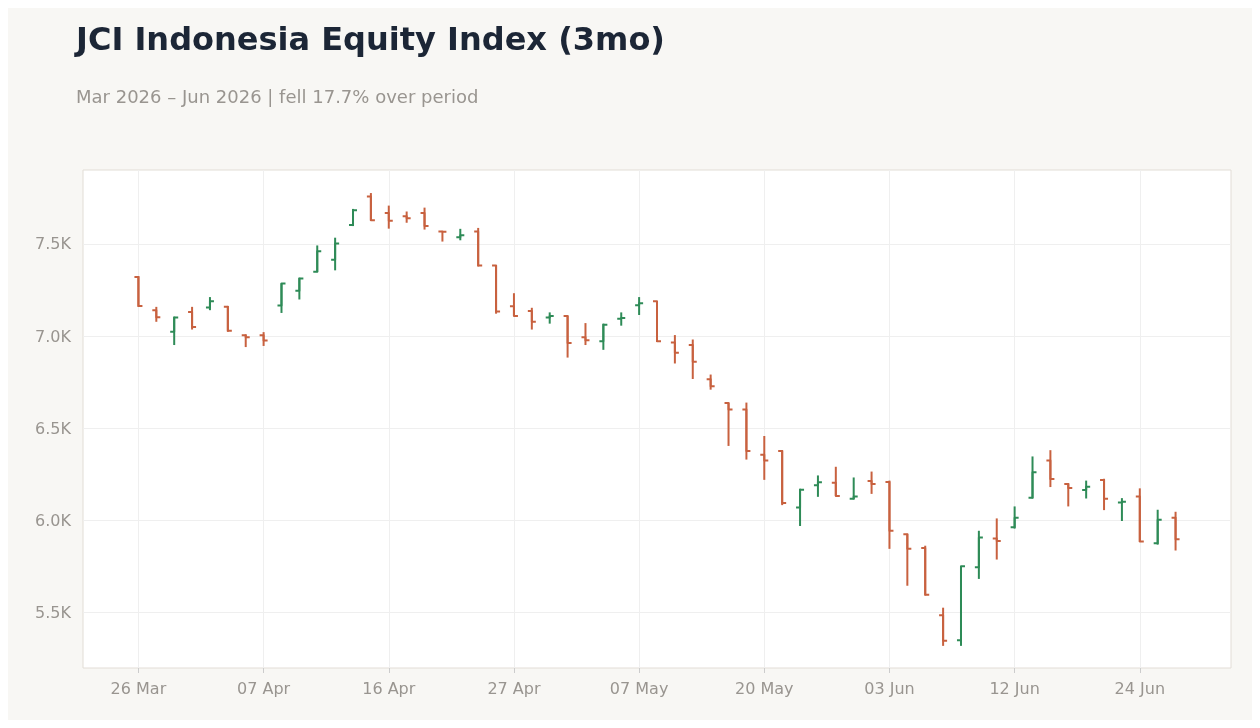 This screenshot has width=1260, height=728. I want to click on y-tick-label: 6.0K, so click(53, 520).